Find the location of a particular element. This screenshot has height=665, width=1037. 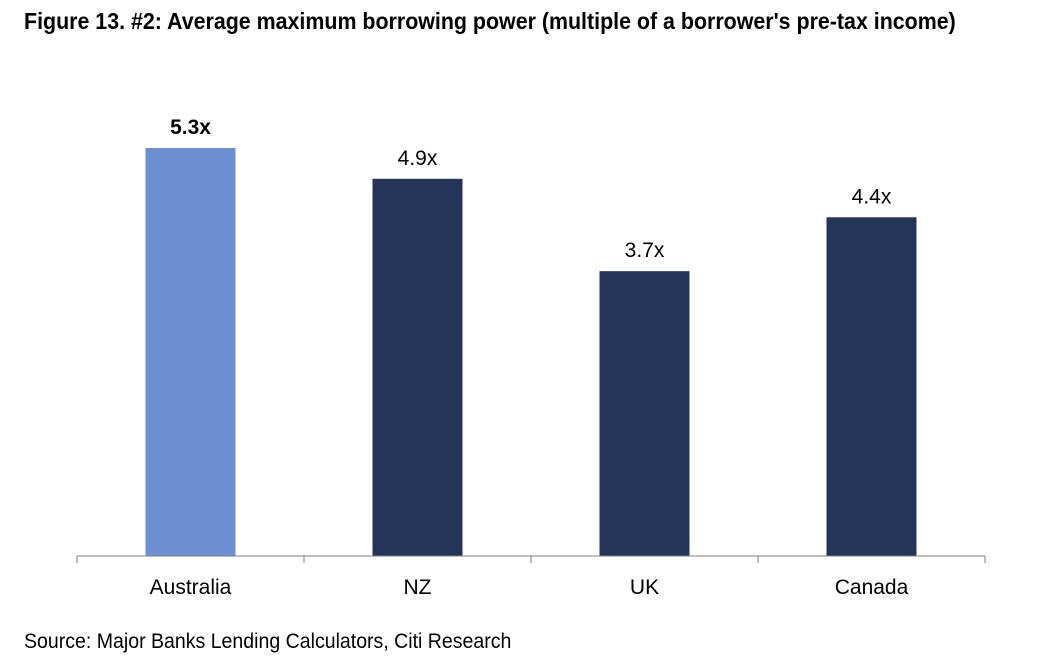

x-axis is located at coordinates (531, 559).